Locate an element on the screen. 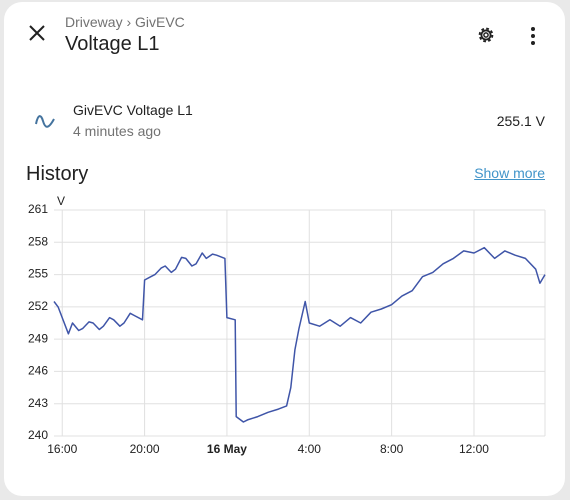 Image resolution: width=570 pixels, height=500 pixels. y-tick-label: 246 is located at coordinates (38, 371).